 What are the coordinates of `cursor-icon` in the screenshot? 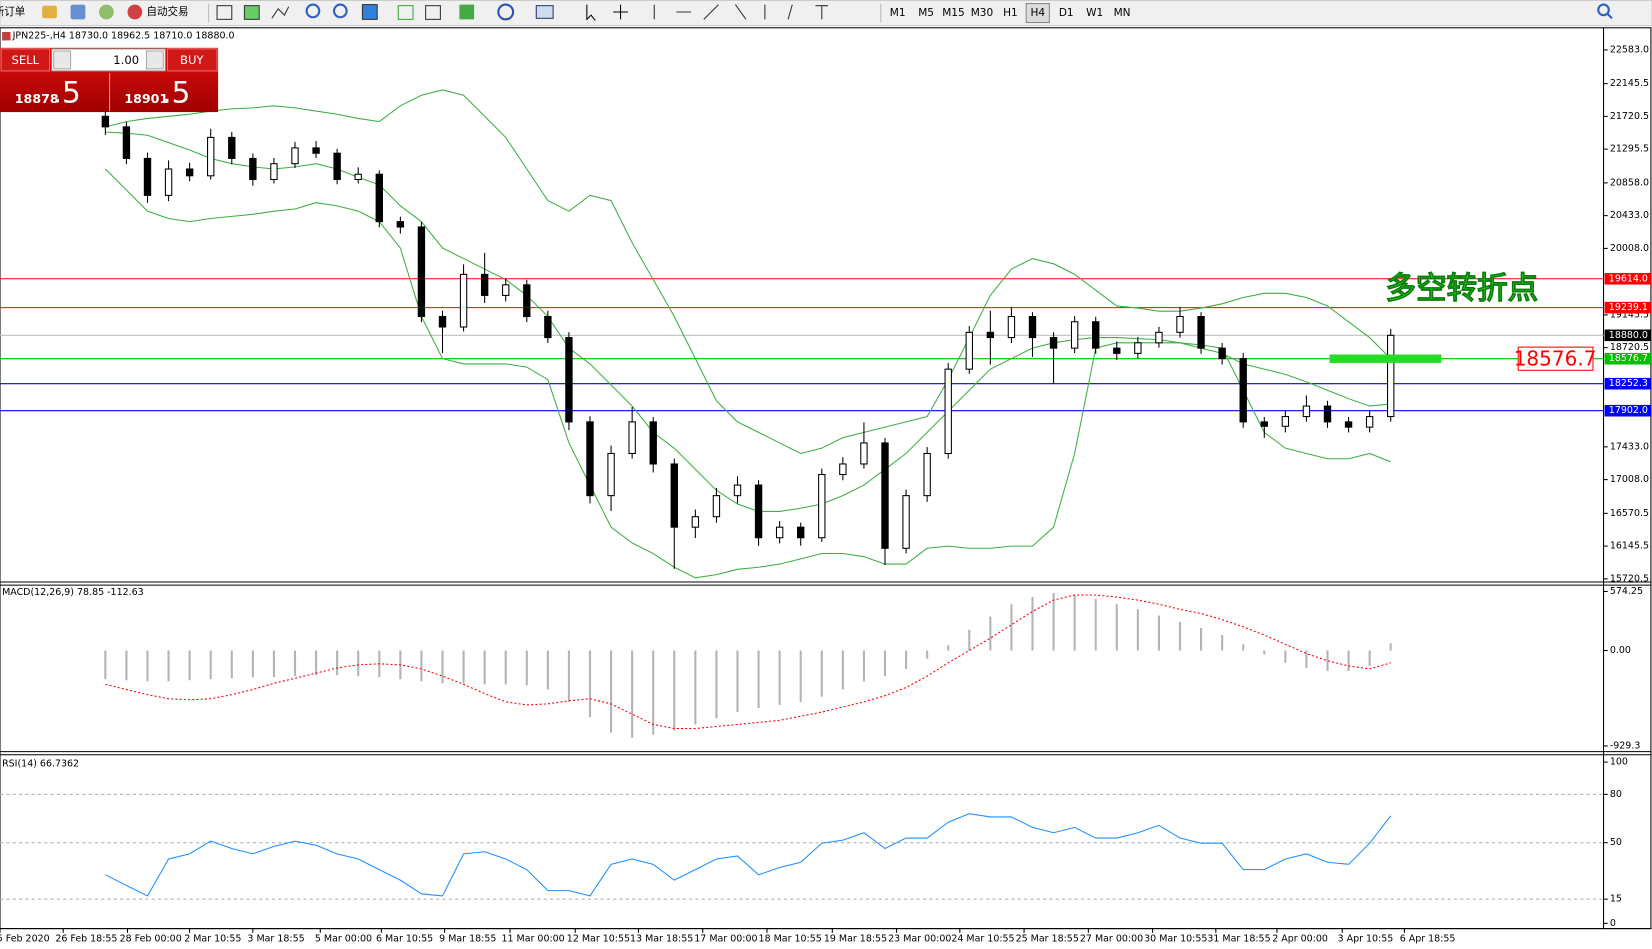 It's located at (591, 12).